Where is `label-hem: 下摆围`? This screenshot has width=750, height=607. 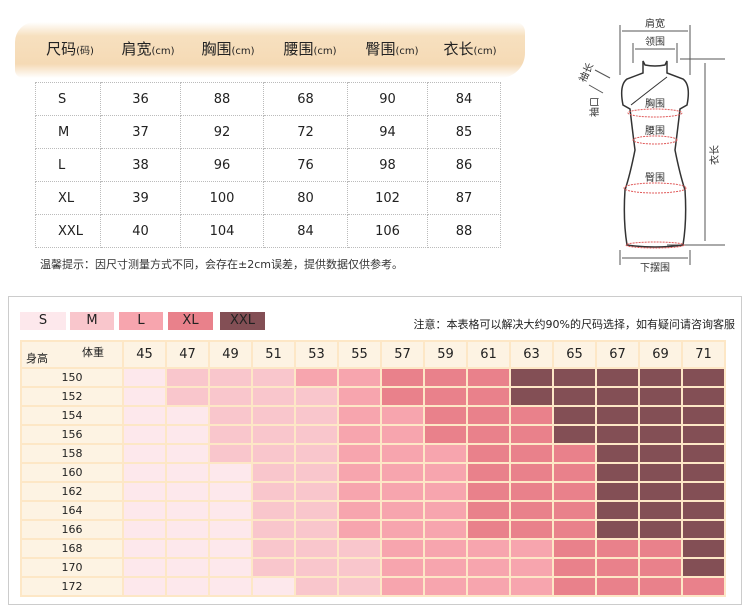 label-hem: 下摆围 is located at coordinates (655, 267).